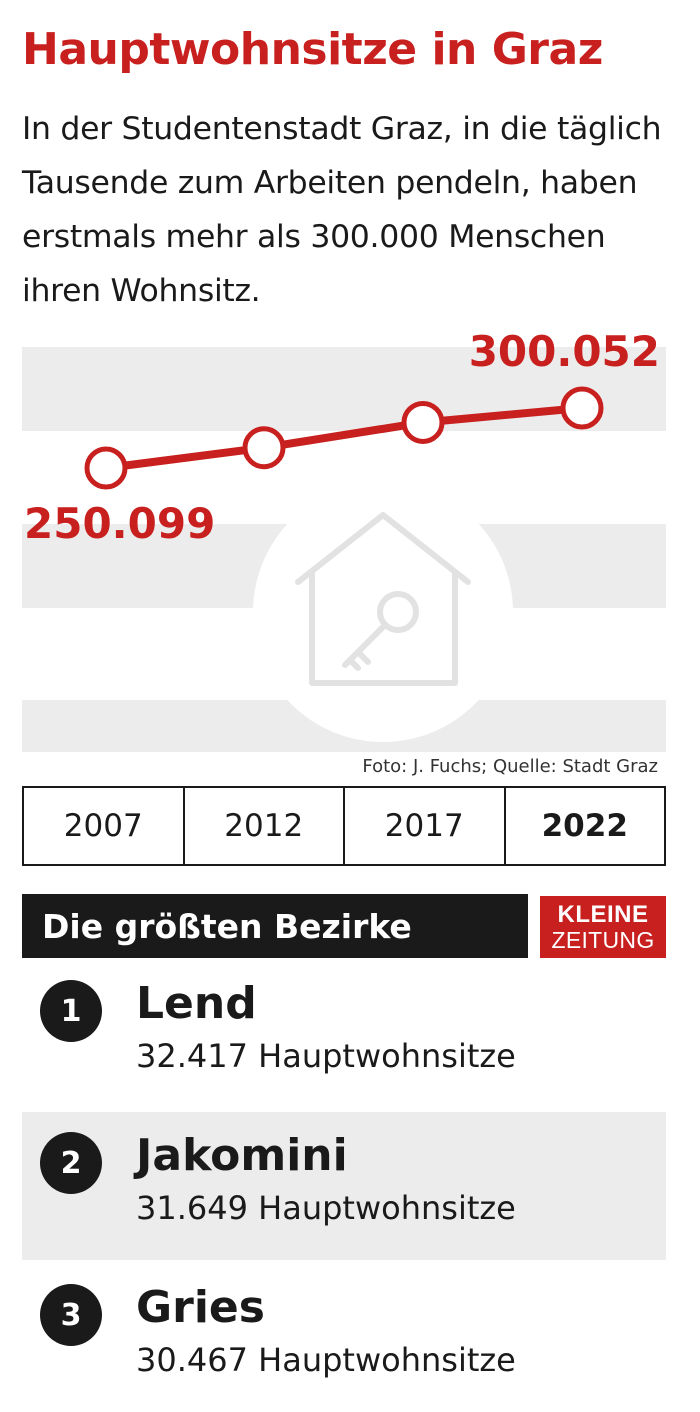 The height and width of the screenshot is (1412, 700). Describe the element at coordinates (383, 612) in the screenshot. I see `house-key-icon` at that location.